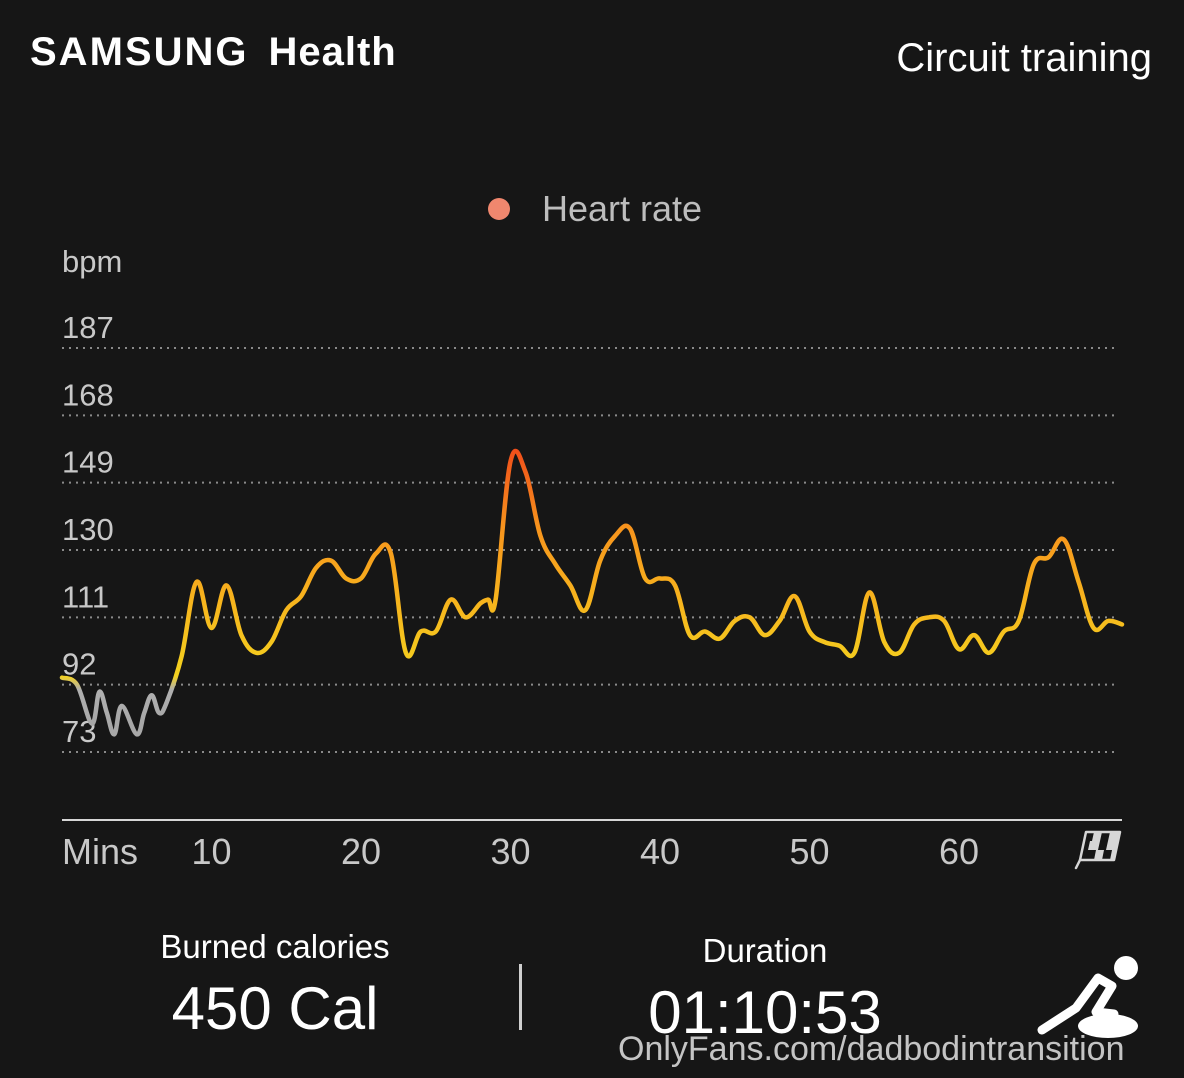  What do you see at coordinates (765, 950) in the screenshot?
I see `duration-label: Duration` at bounding box center [765, 950].